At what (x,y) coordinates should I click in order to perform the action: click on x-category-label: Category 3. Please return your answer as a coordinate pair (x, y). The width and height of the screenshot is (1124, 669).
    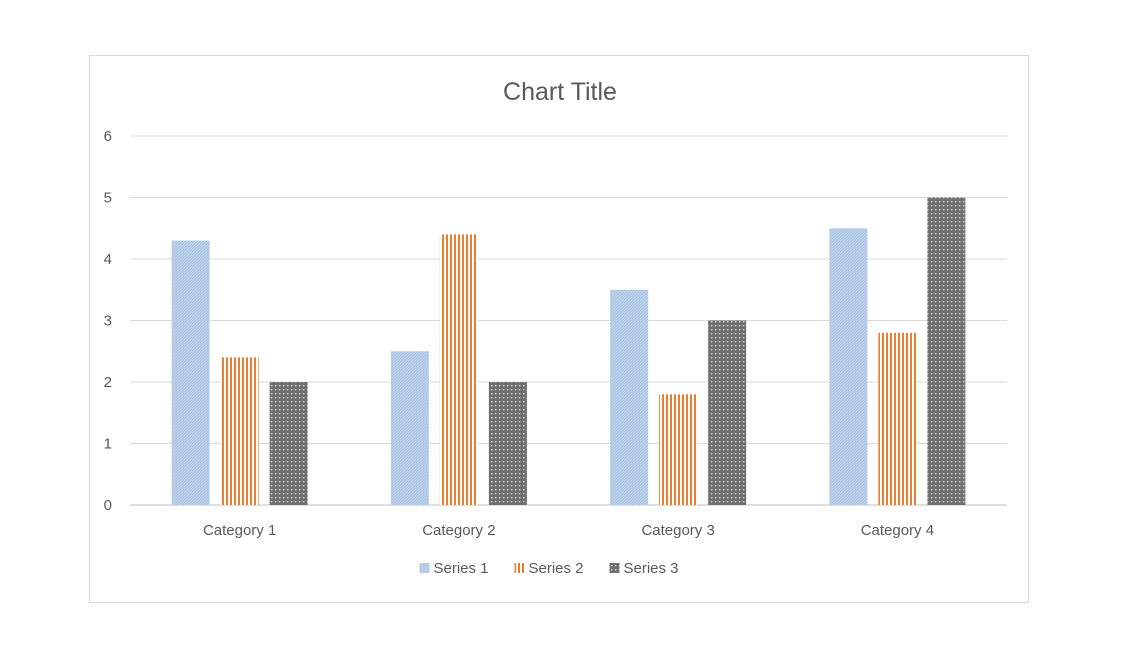
    Looking at the image, I should click on (677, 530).